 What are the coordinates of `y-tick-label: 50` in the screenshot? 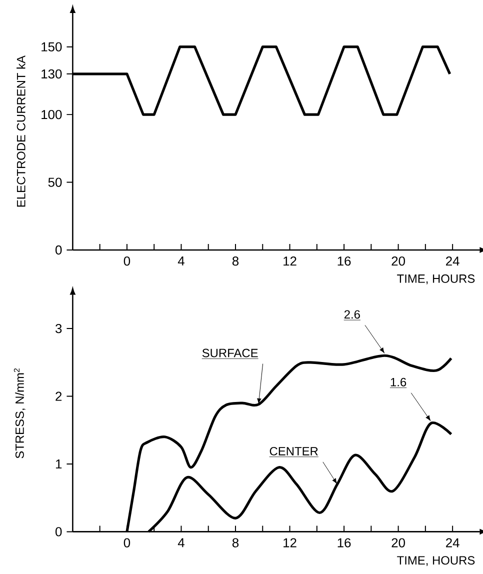 It's located at (55, 182).